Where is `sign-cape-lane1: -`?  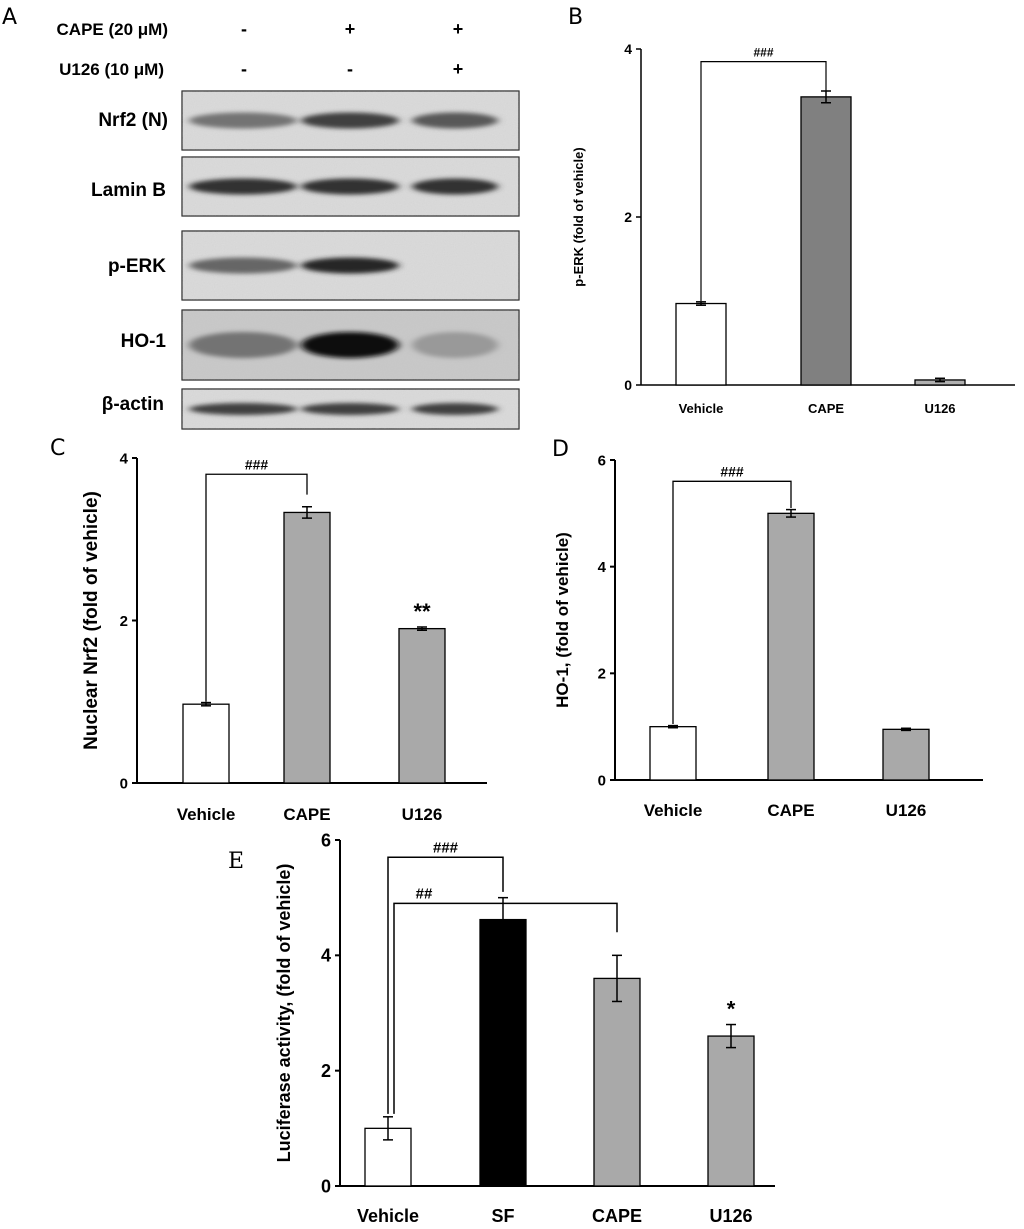
sign-cape-lane1: - is located at coordinates (244, 29).